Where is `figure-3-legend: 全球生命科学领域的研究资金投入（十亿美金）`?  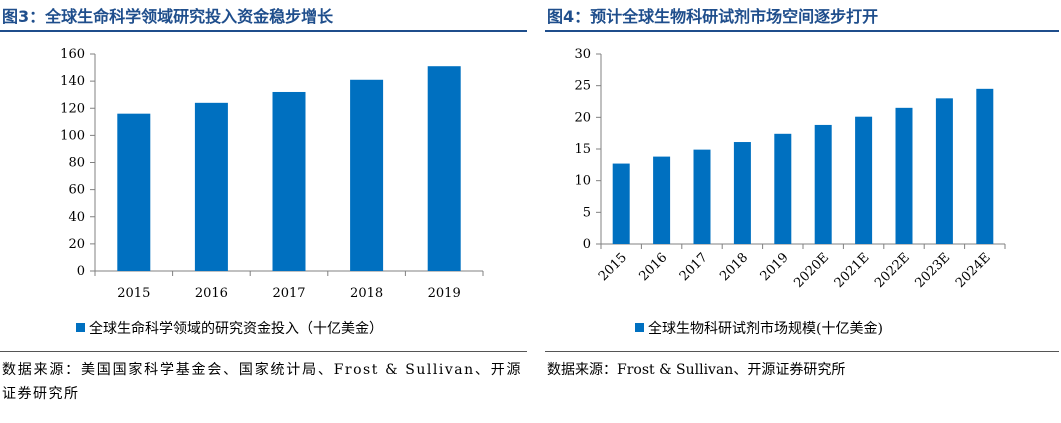
figure-3-legend: 全球生命科学领域的研究资金投入（十亿美金） is located at coordinates (229, 328).